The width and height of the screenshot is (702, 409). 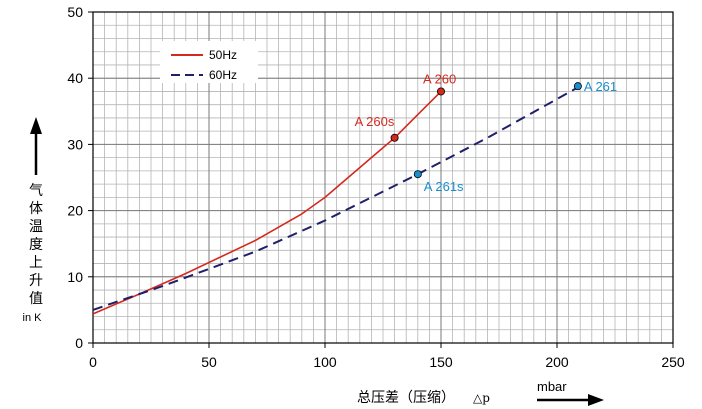 I want to click on x-axis-label: 总压差（压缩） △p mbar, so click(x=480, y=392).